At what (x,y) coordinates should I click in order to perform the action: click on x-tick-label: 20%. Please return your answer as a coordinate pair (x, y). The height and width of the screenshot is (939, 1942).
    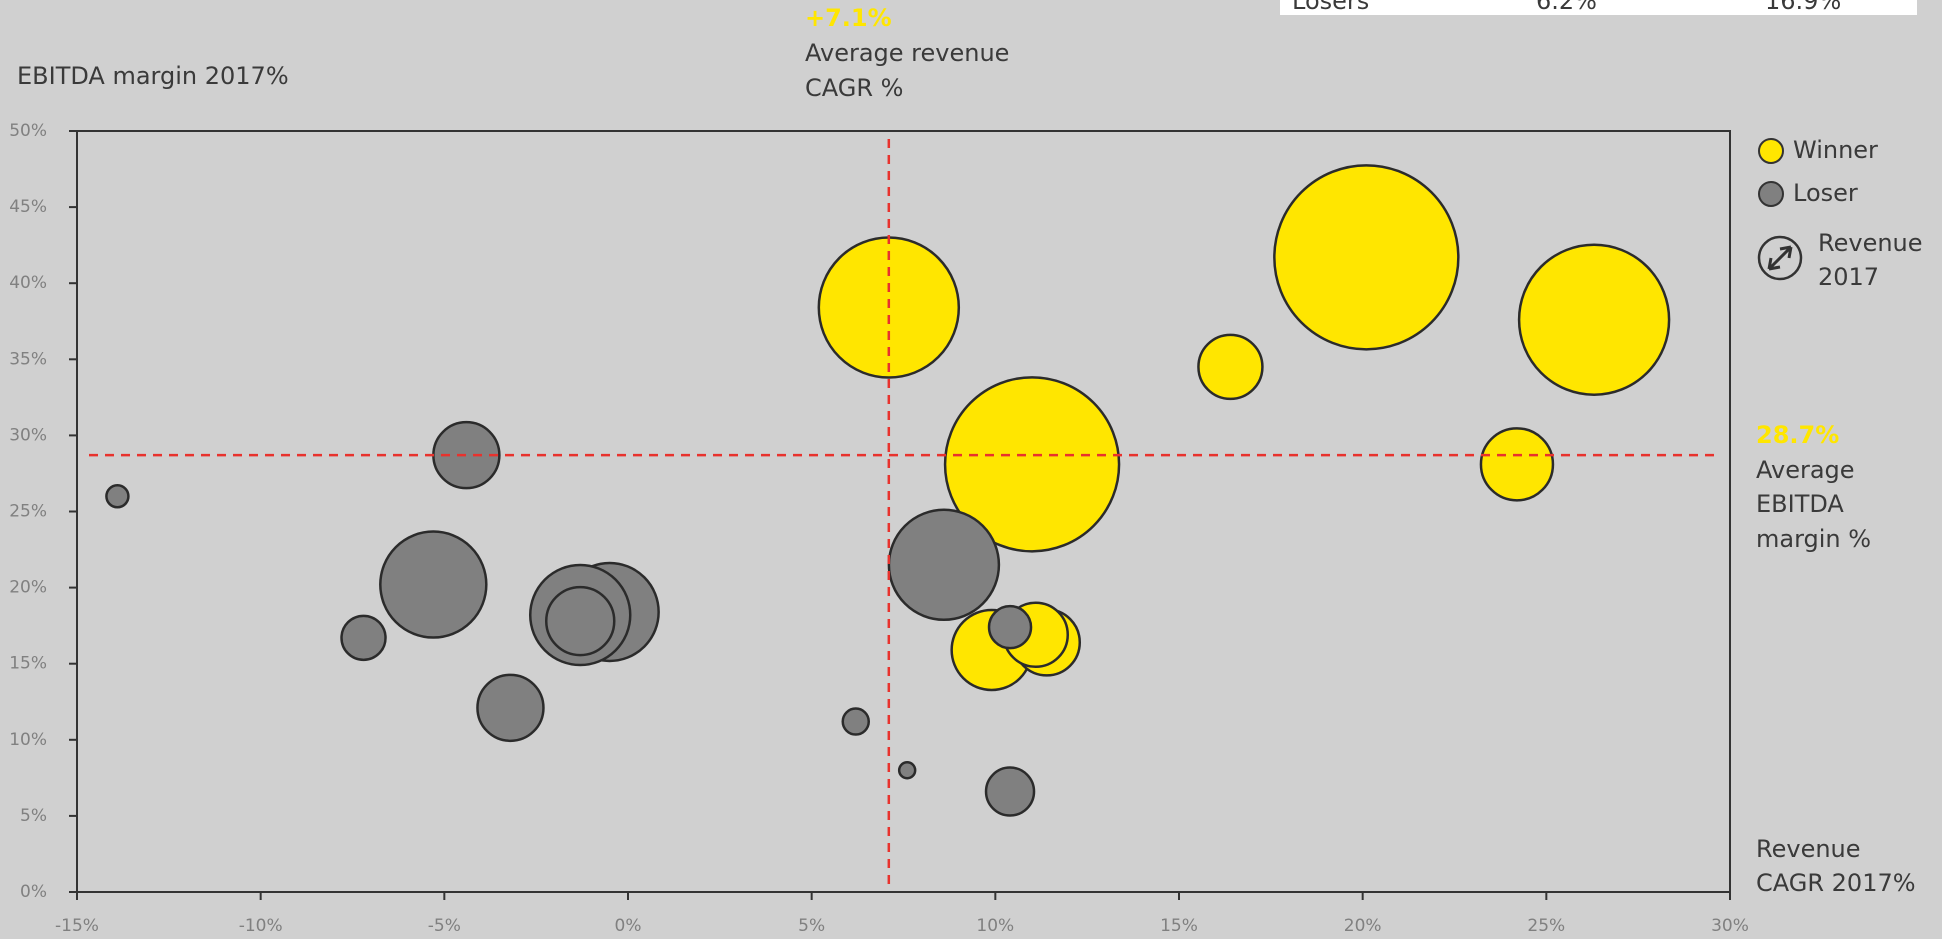
    Looking at the image, I should click on (1363, 926).